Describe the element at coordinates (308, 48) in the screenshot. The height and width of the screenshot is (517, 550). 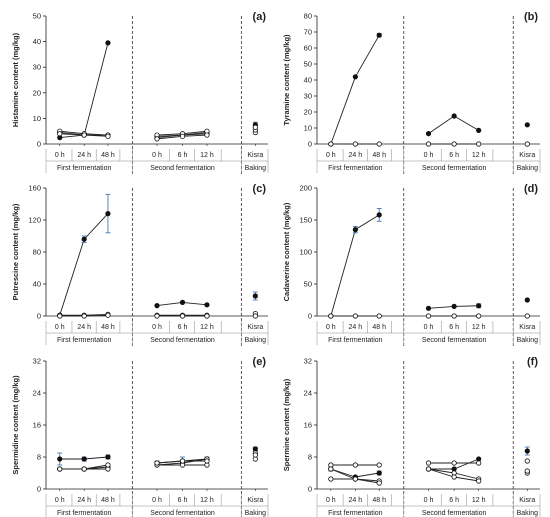
I see `y-tick-label: 60` at that location.